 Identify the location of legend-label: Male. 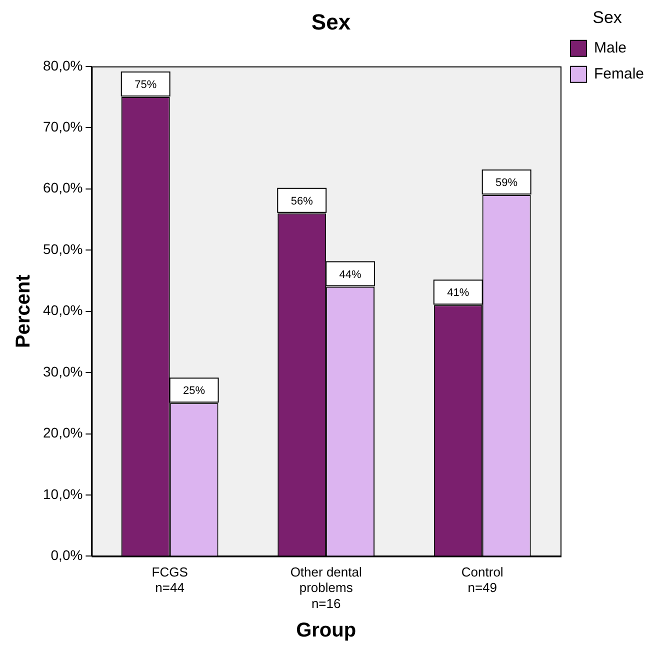
(610, 48).